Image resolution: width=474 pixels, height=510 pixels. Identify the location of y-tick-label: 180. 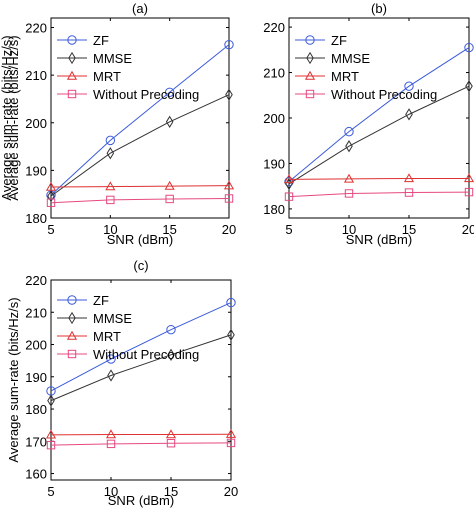
(36, 218).